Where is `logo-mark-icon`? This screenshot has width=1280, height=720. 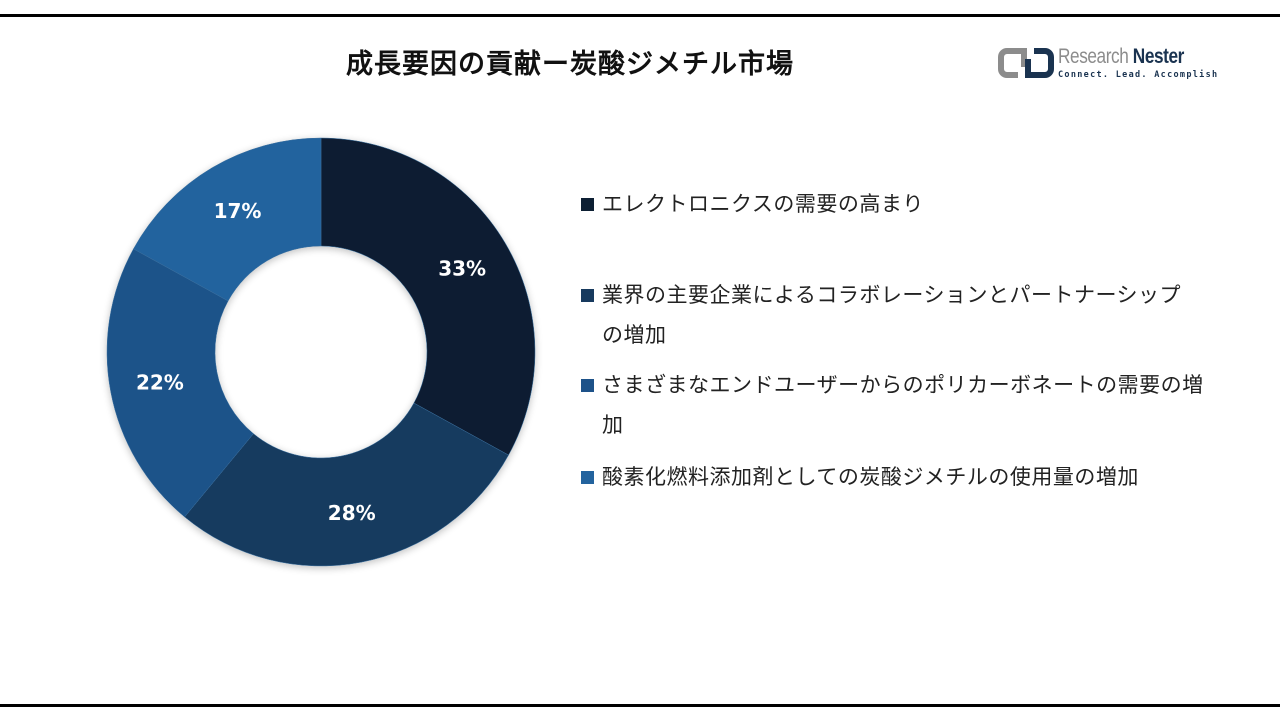
logo-mark-icon is located at coordinates (1026, 63).